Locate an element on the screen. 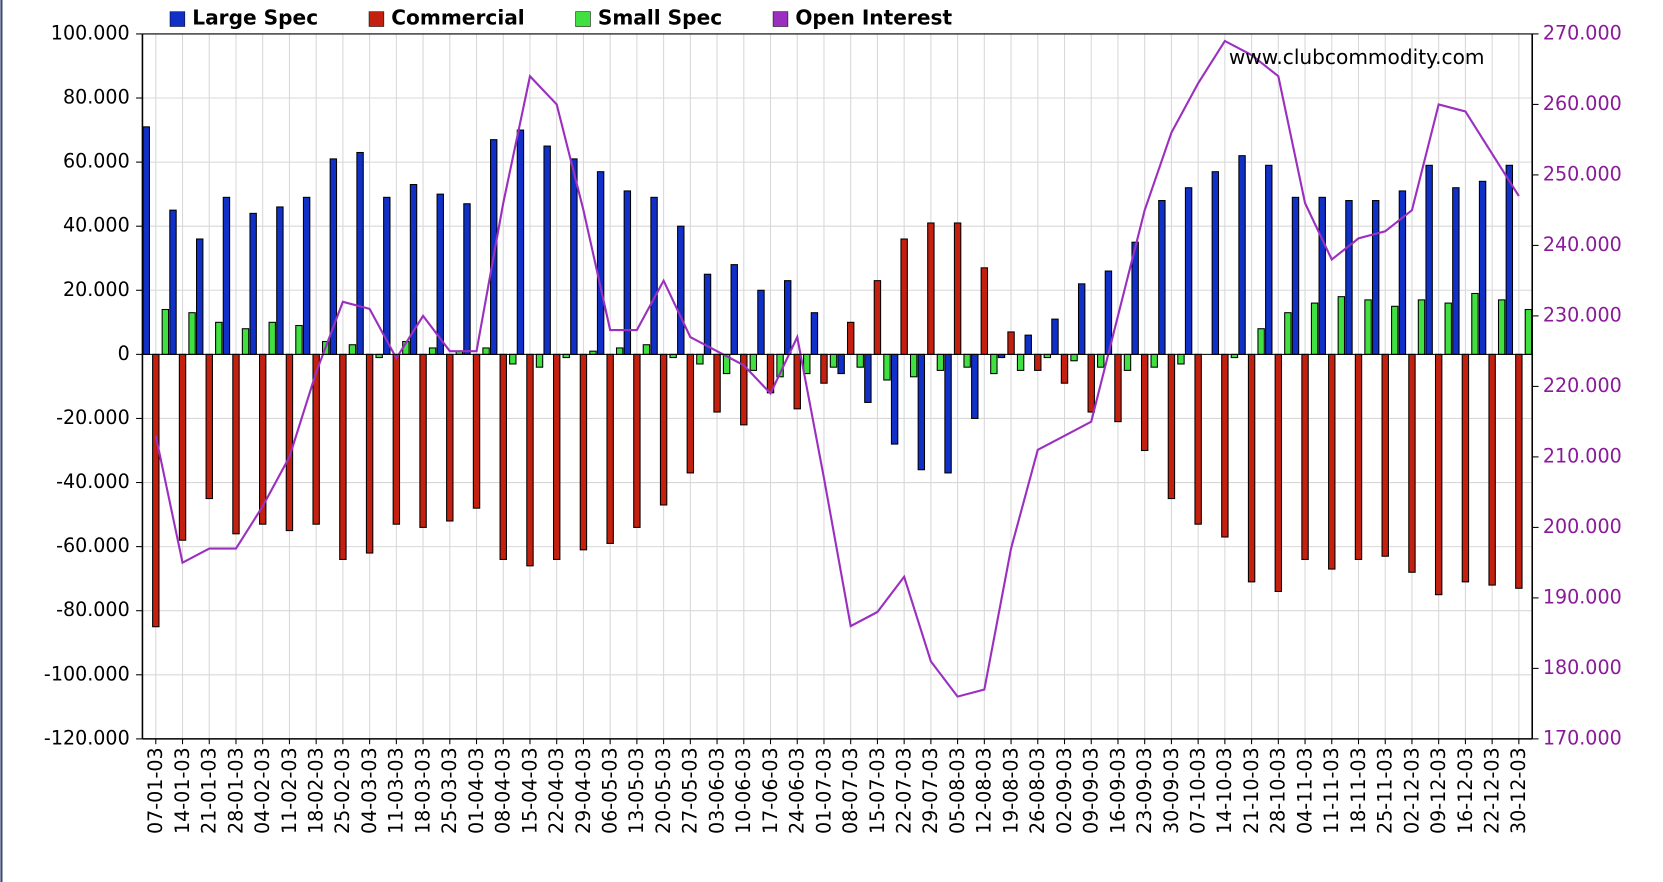 This screenshot has width=1663, height=882. y2-tick-label: 270.000 is located at coordinates (1582, 33).